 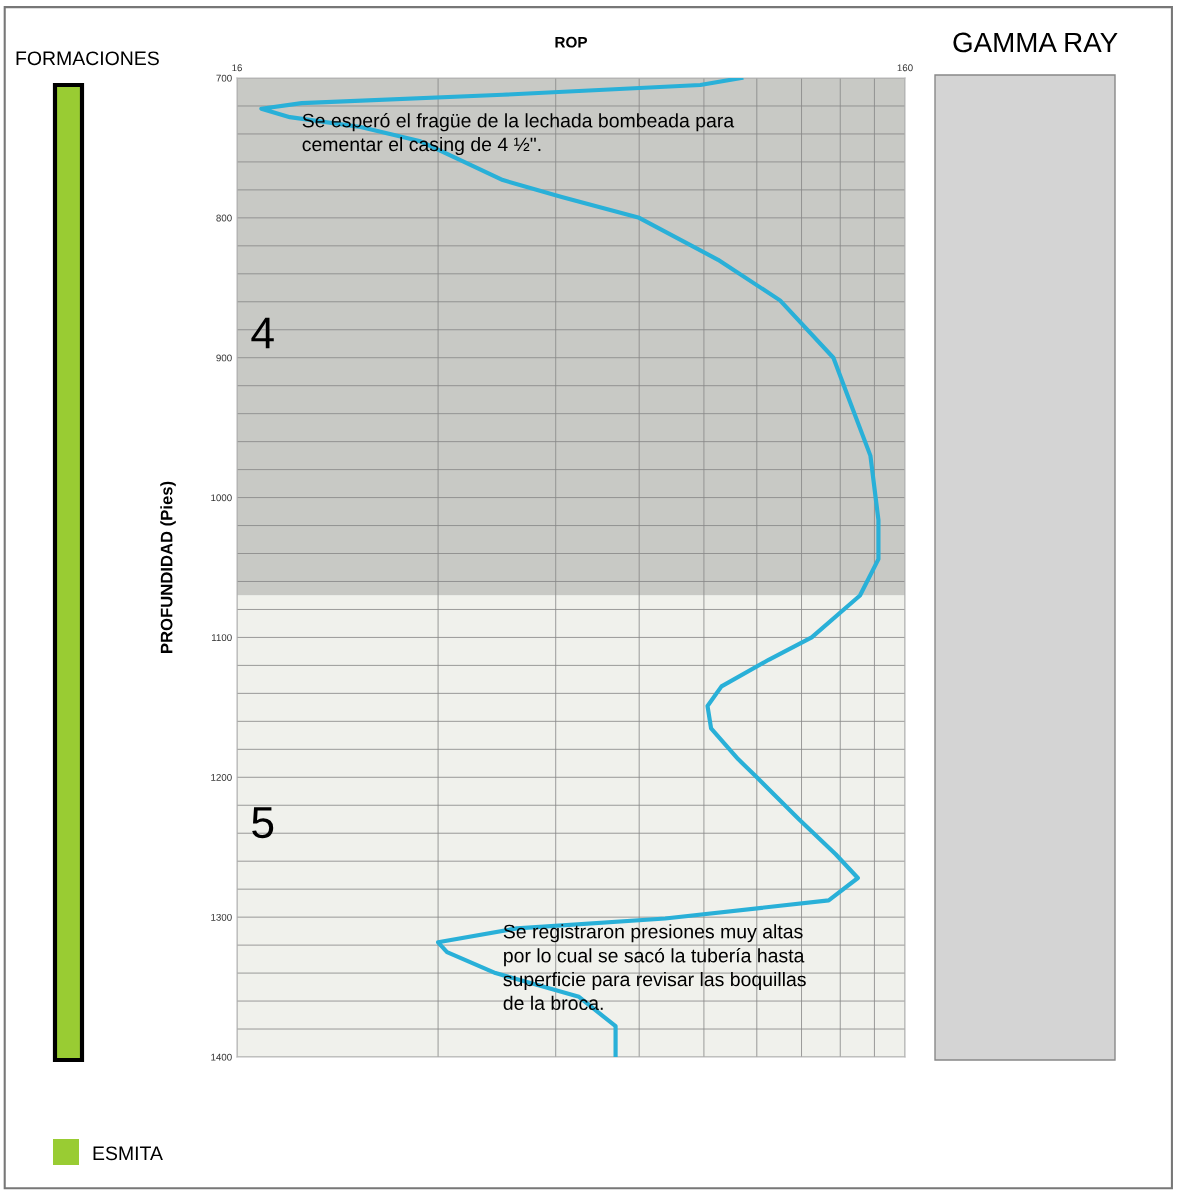 What do you see at coordinates (128, 1153) in the screenshot?
I see `text: ESMITA` at bounding box center [128, 1153].